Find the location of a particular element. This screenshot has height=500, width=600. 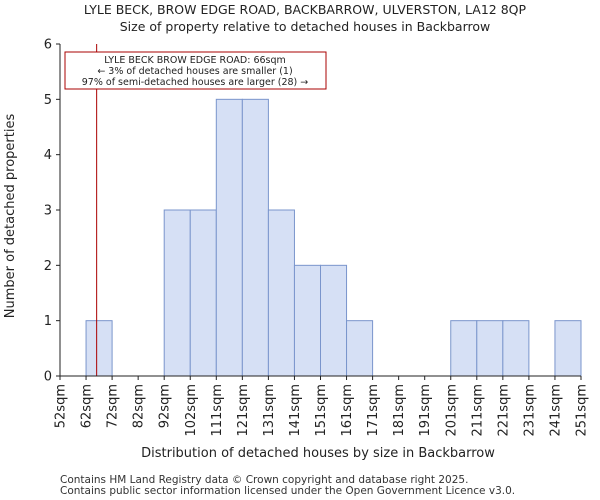

annotation-box-border is located at coordinates (195, 70).